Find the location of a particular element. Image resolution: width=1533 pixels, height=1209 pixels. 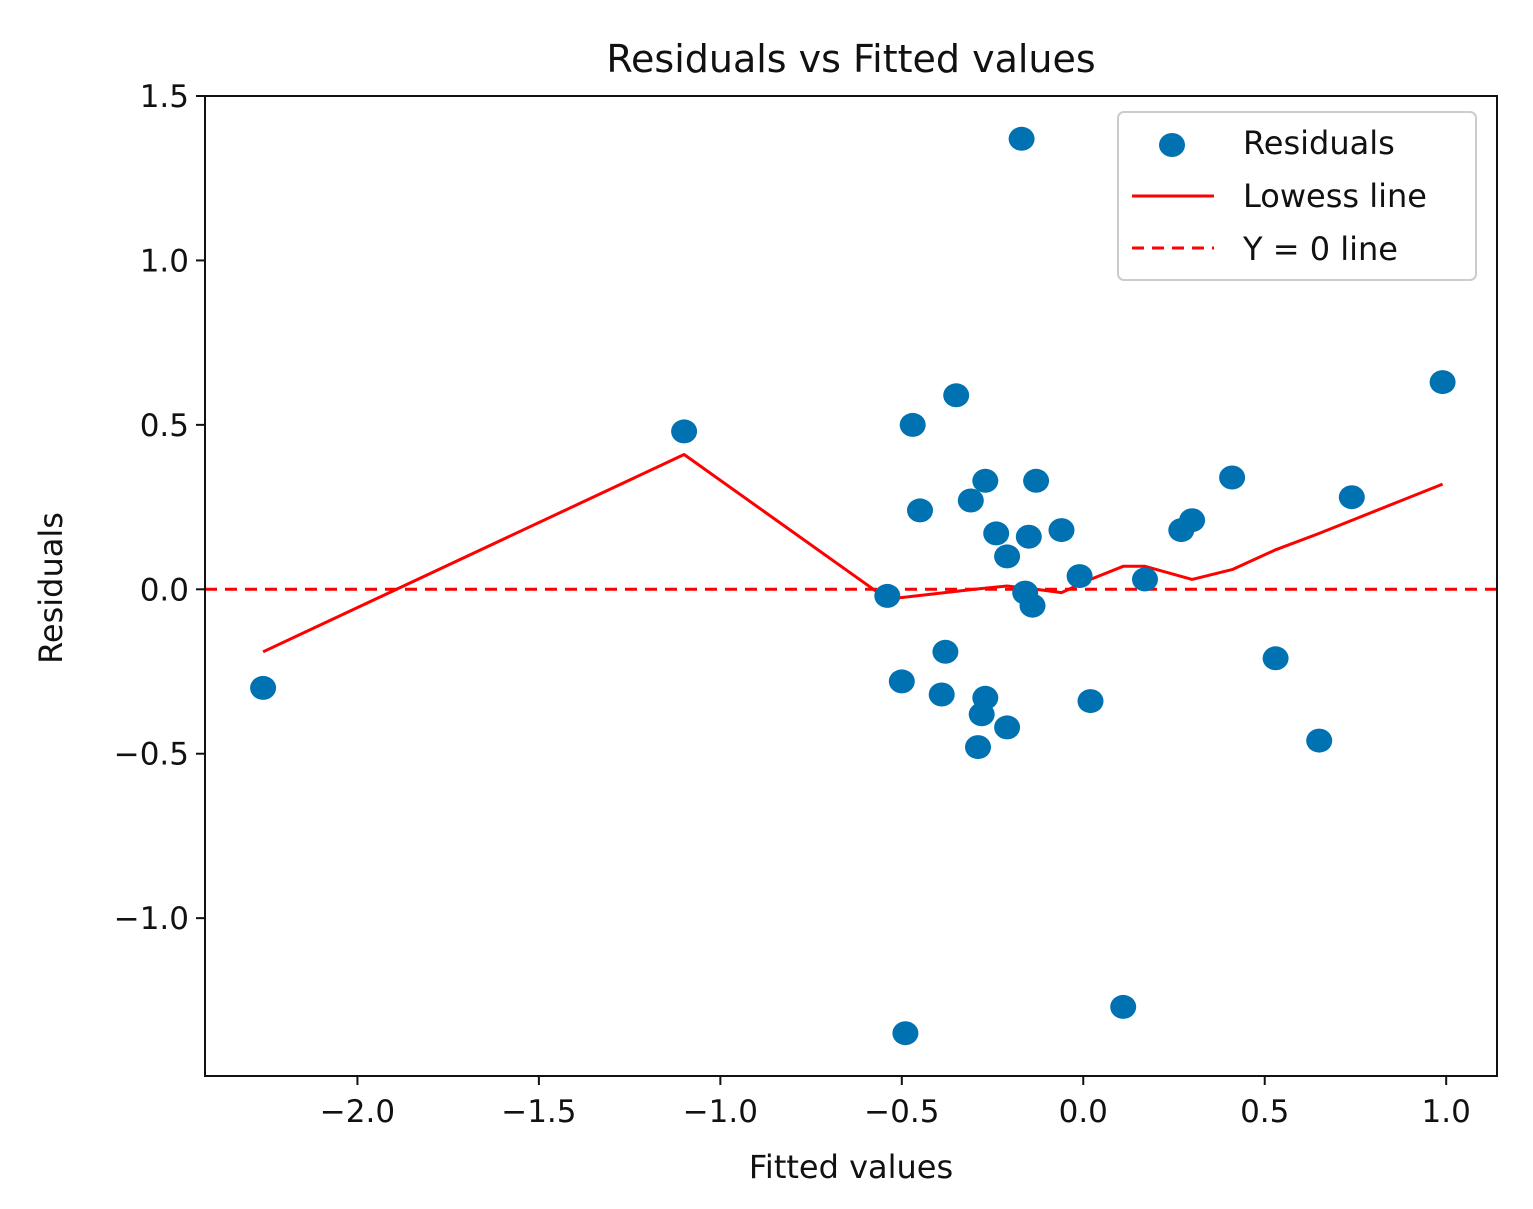

legend: Residuals Lowess line Y = 0 line is located at coordinates (1297, 196).